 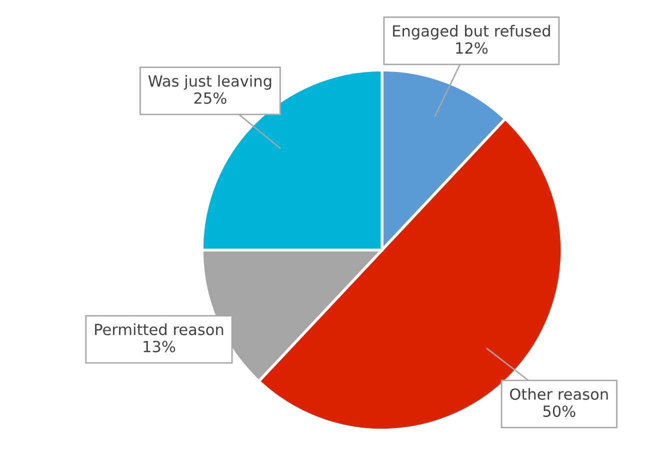 What do you see at coordinates (559, 394) in the screenshot?
I see `slice-label: Other reason` at bounding box center [559, 394].